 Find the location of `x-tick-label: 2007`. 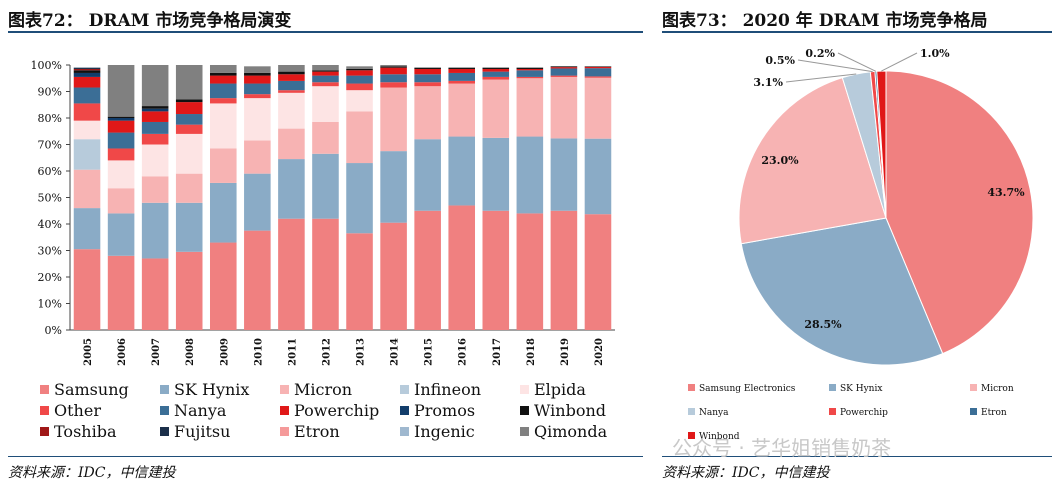

x-tick-label: 2007 is located at coordinates (156, 352).